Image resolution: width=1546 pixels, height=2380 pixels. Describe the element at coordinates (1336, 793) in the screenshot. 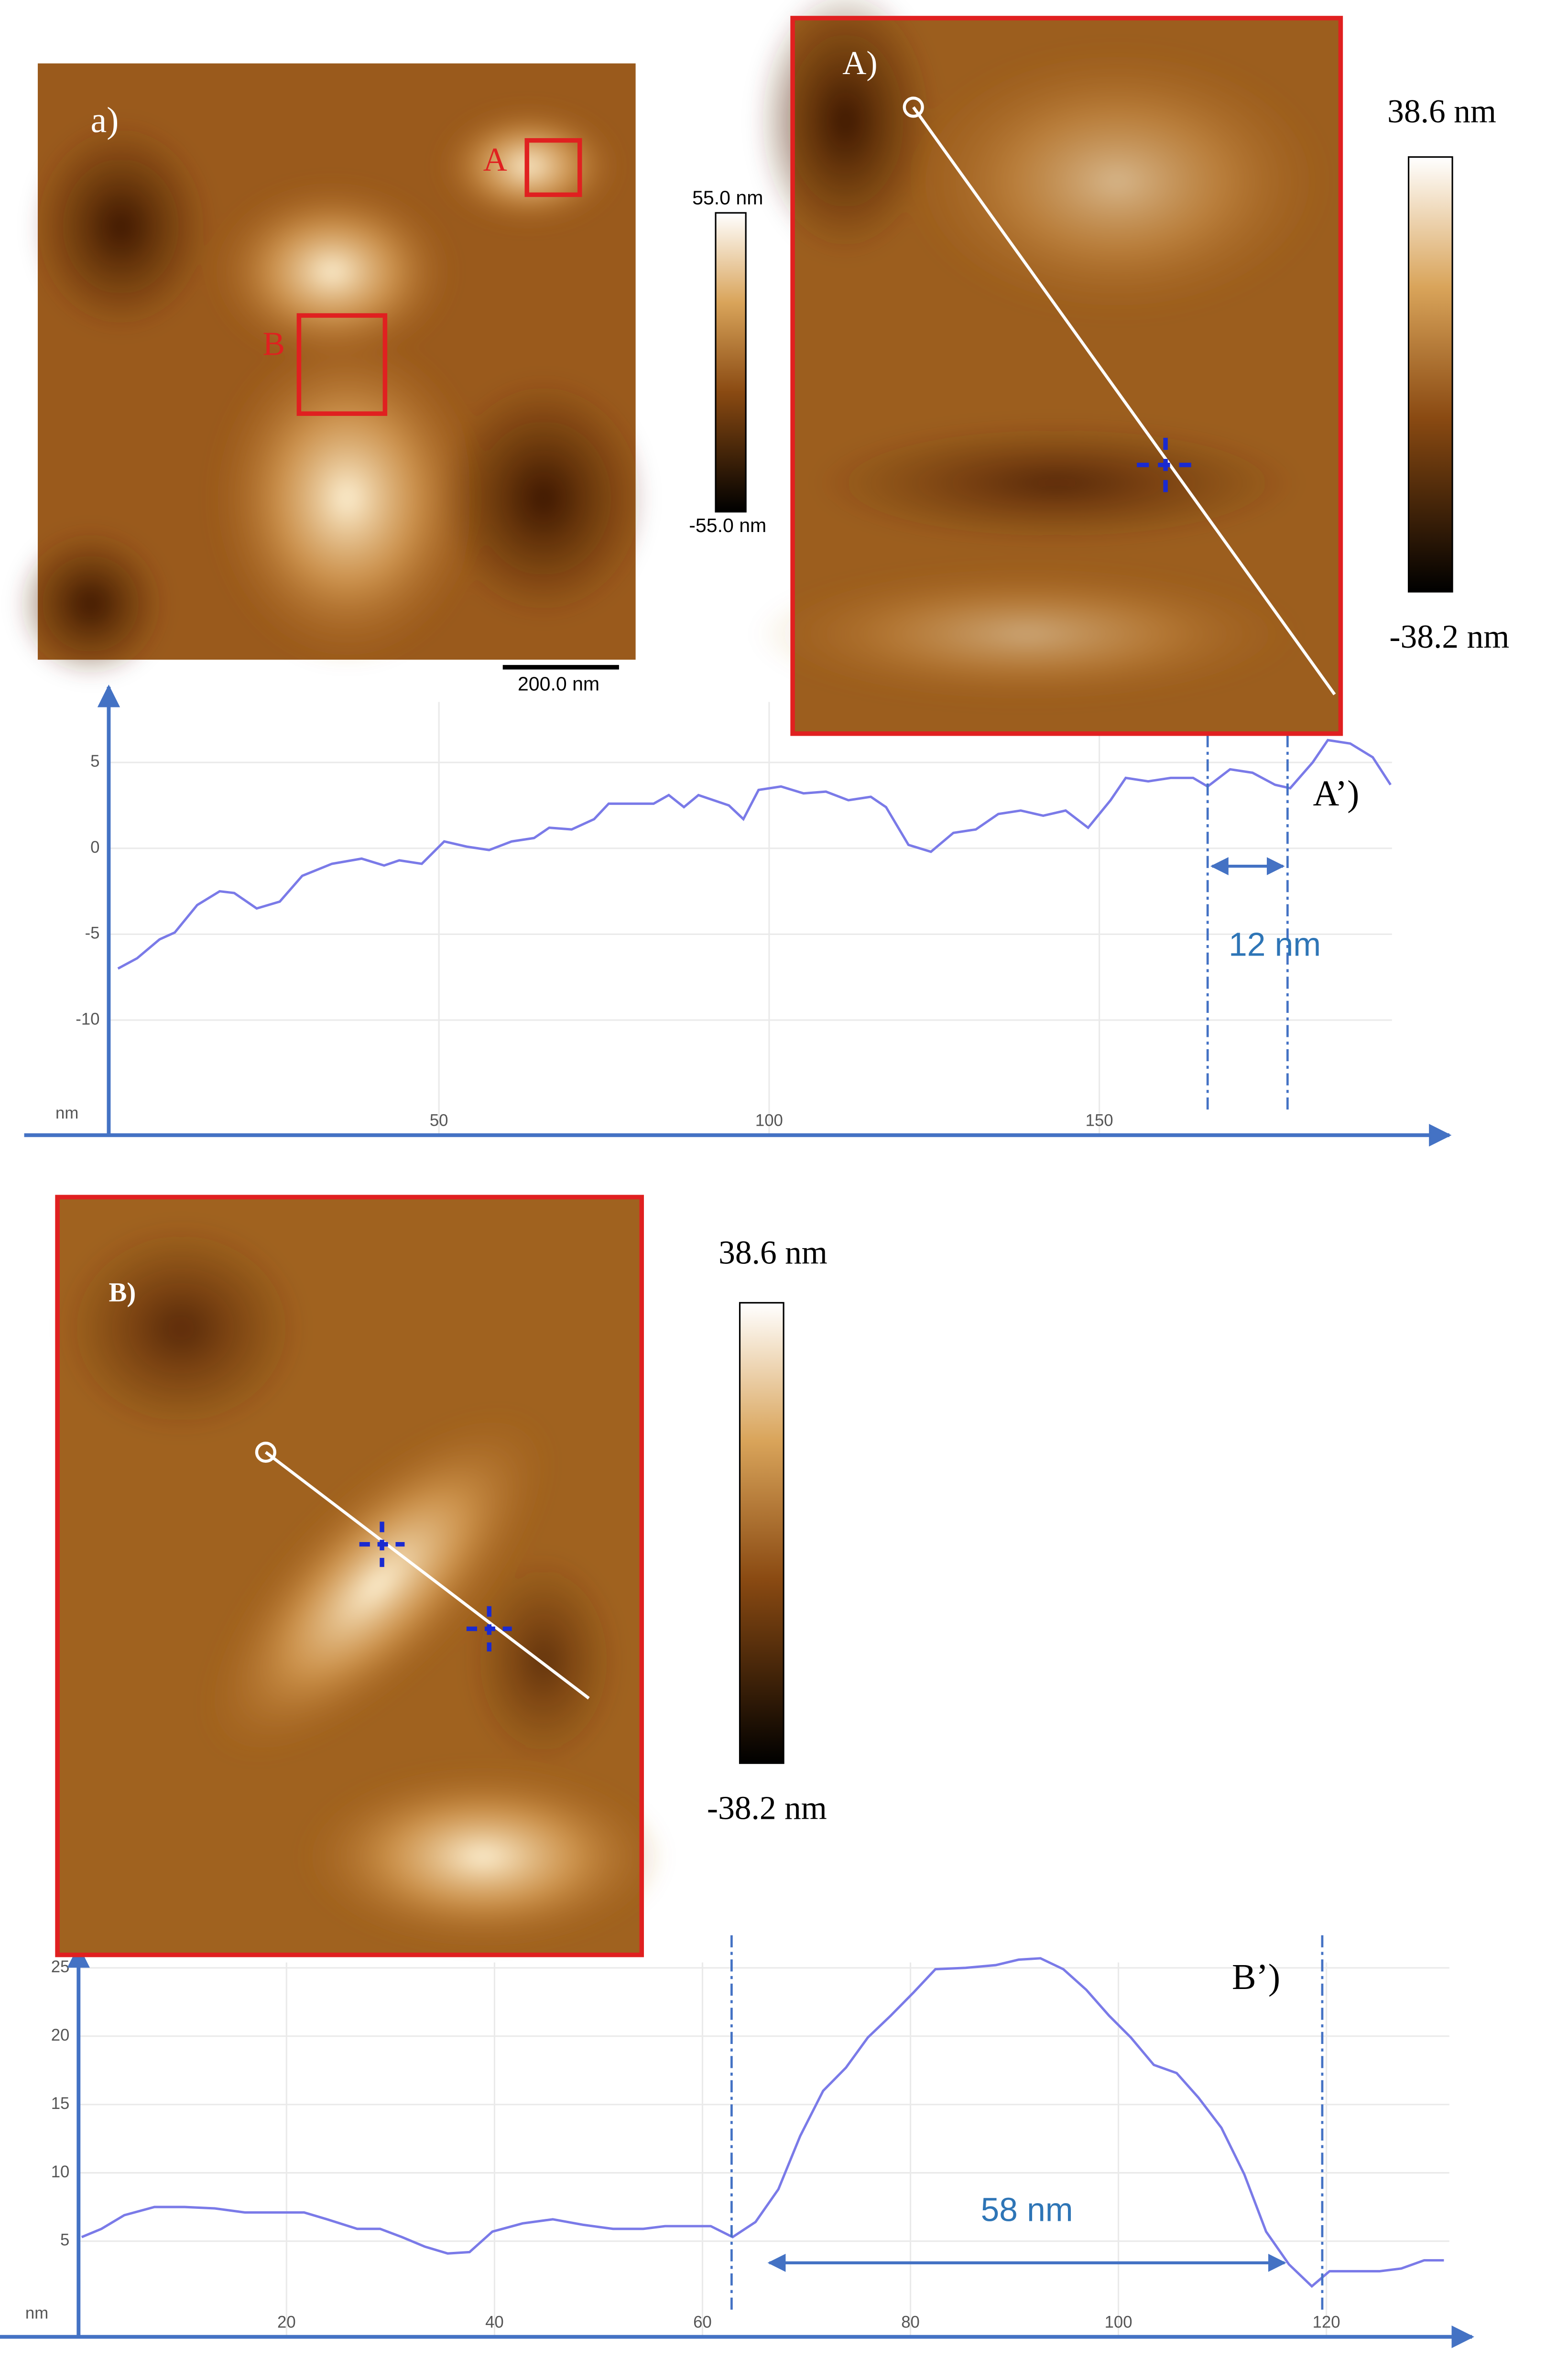

I see `profile-label: A’)` at that location.